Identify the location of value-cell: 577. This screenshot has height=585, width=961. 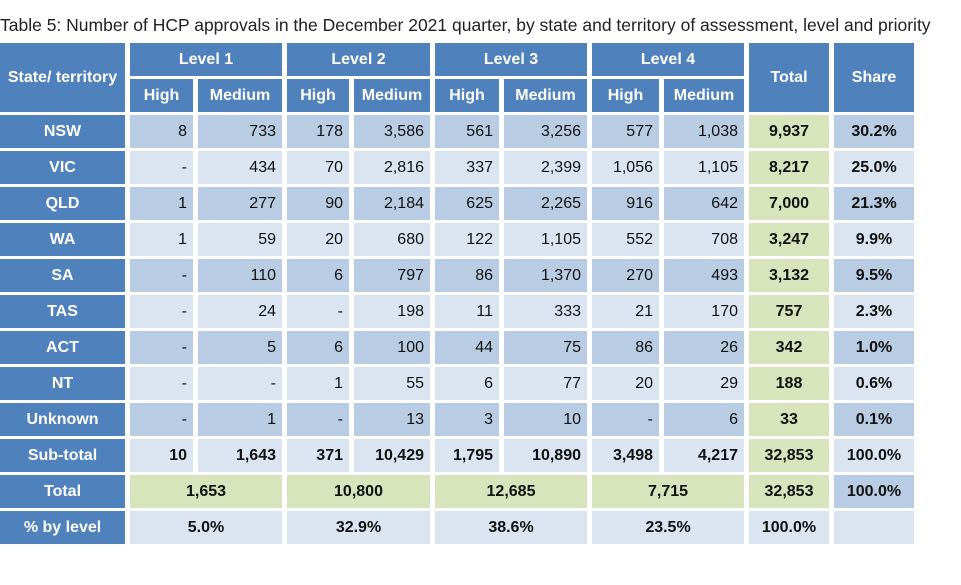
(625, 131).